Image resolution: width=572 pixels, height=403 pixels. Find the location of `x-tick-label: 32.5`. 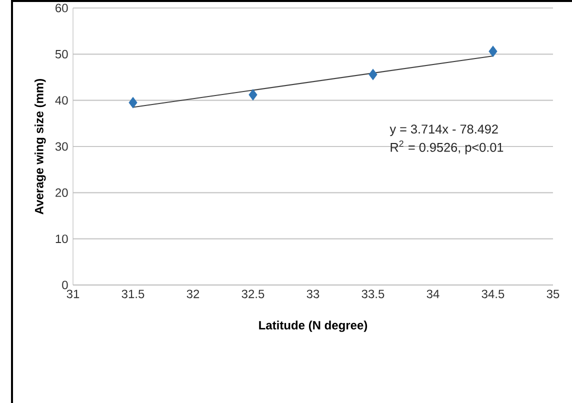

x-tick-label: 32.5 is located at coordinates (253, 294).